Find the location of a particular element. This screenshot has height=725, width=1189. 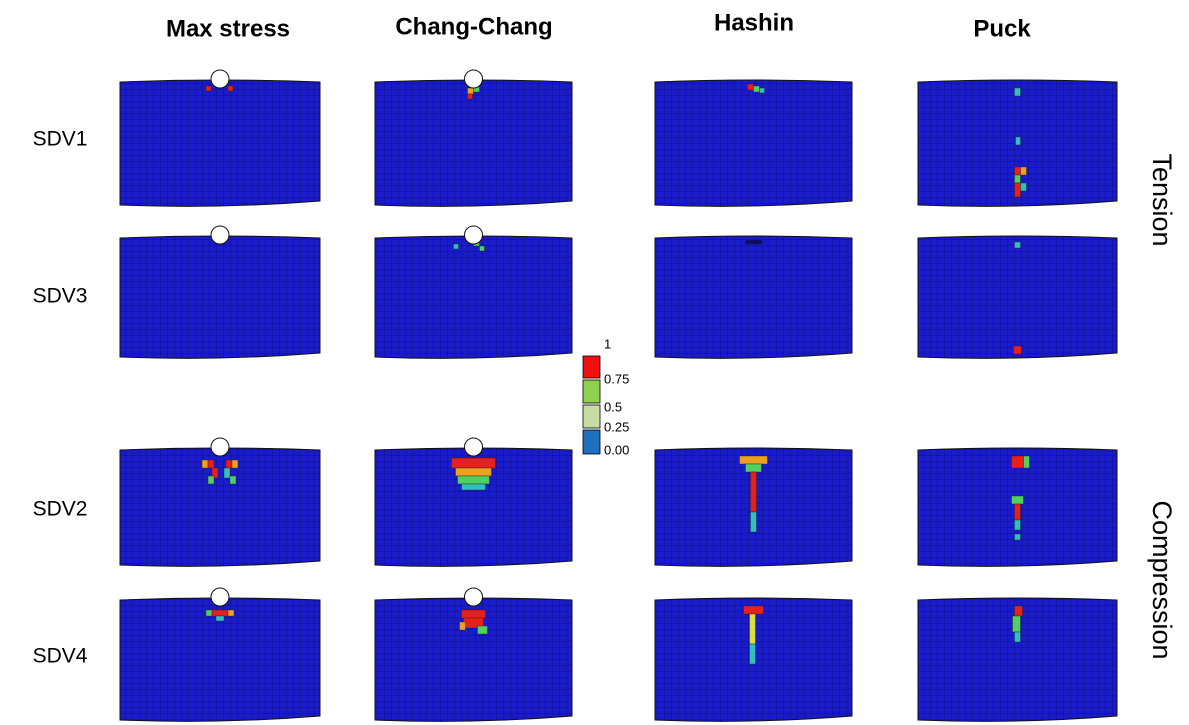

legend-label: 0.75 is located at coordinates (616, 378).